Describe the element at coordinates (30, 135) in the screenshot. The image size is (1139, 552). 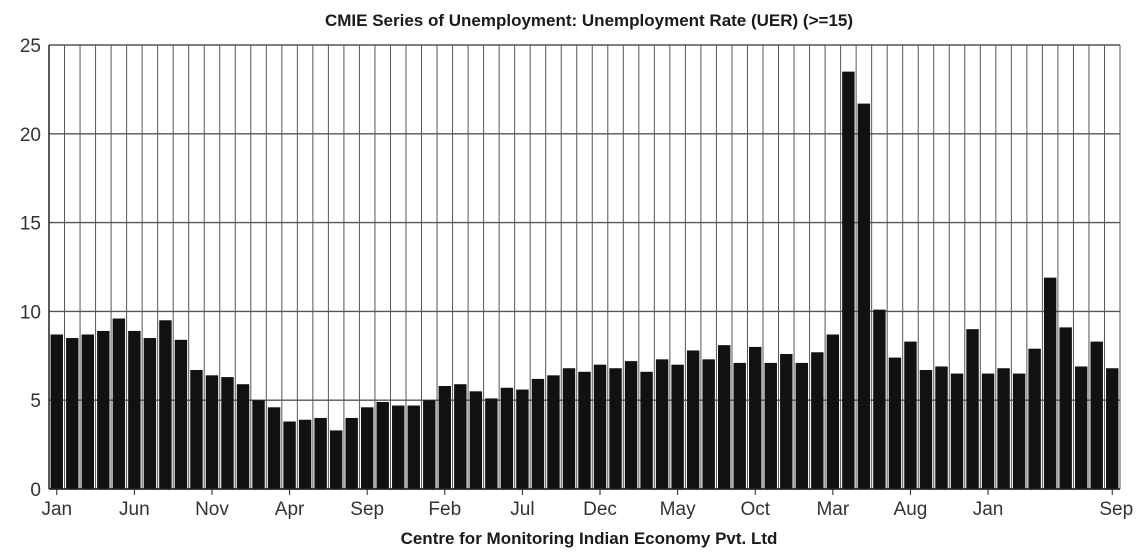
I see `y-tick-label: 20` at that location.